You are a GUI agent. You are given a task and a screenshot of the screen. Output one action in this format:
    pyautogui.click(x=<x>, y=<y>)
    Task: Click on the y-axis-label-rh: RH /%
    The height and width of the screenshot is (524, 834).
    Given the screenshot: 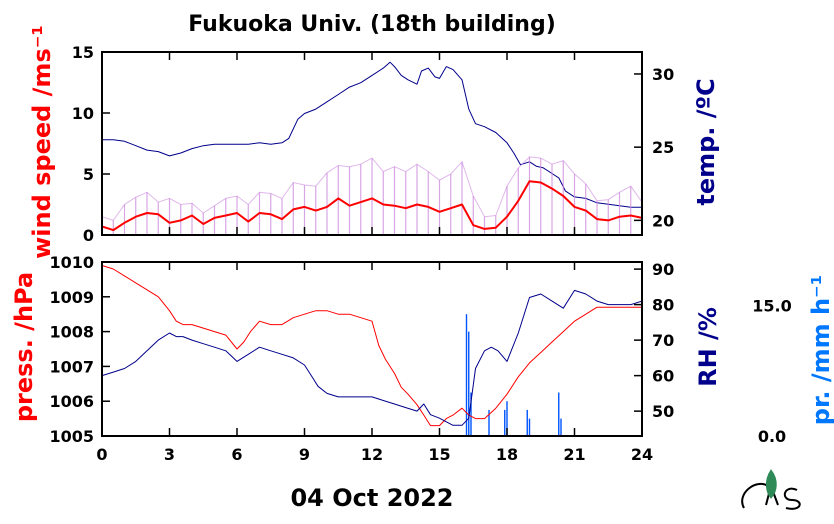 What is the action you would take?
    pyautogui.click(x=708, y=347)
    